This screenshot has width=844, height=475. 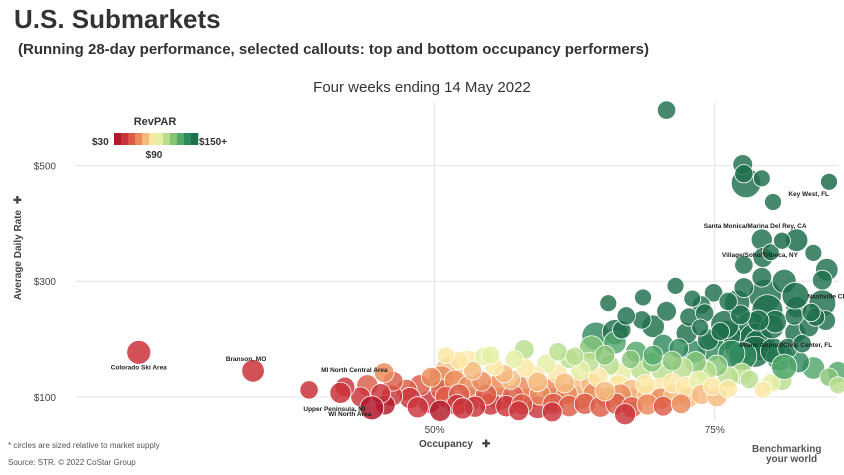 I want to click on revpar-legend: RevPAR $30 $150+ $90, so click(x=159, y=138).